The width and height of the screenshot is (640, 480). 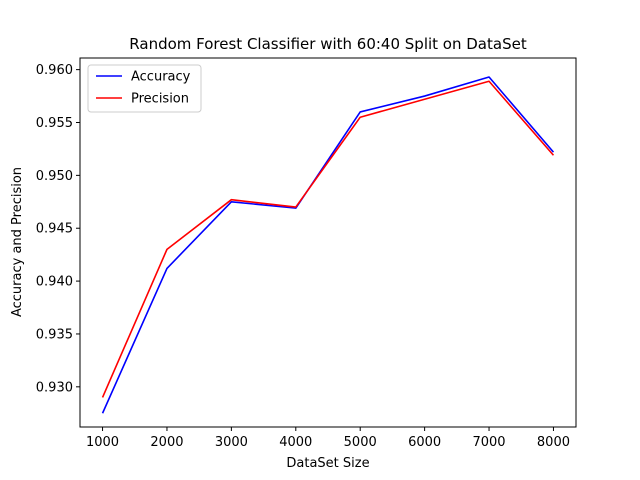 I want to click on x-tick-label: 2000, so click(x=166, y=442).